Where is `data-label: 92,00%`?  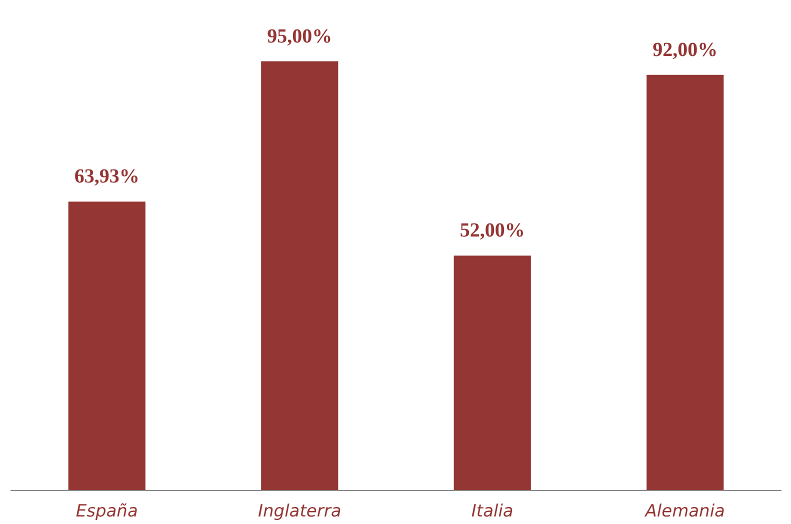
data-label: 92,00% is located at coordinates (685, 49).